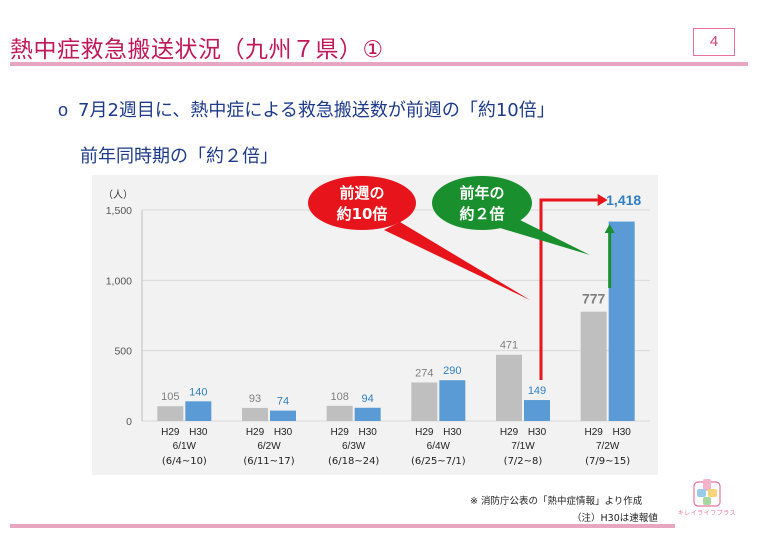 This screenshot has width=761, height=542. I want to click on category-label: 7/1W, so click(523, 446).